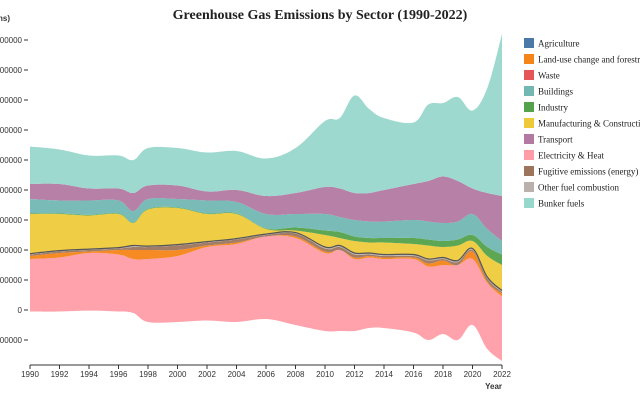  I want to click on legend-label: Buildings, so click(556, 92).